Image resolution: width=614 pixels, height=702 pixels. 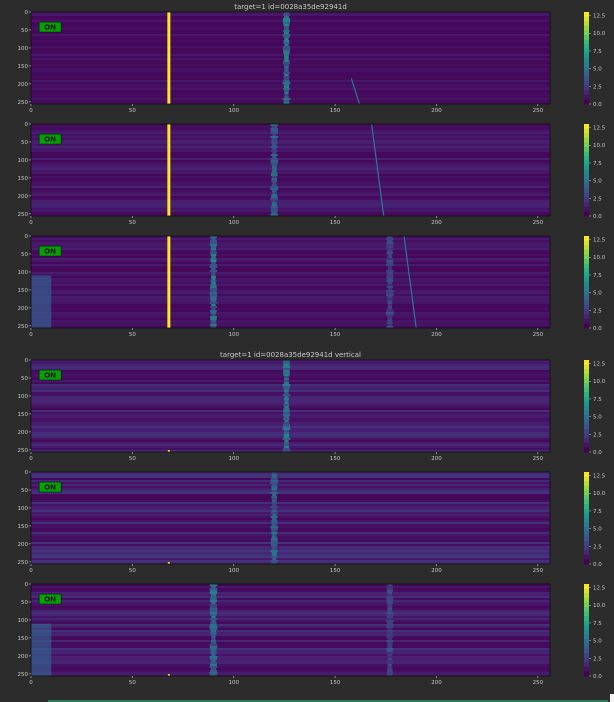 I want to click on colorbar-tick-label: 0.0, so click(x=597, y=329).